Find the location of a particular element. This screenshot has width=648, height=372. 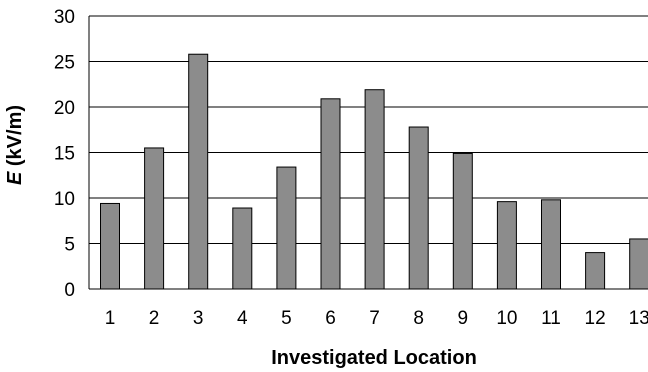

y-tick-label: 25 is located at coordinates (64, 63).